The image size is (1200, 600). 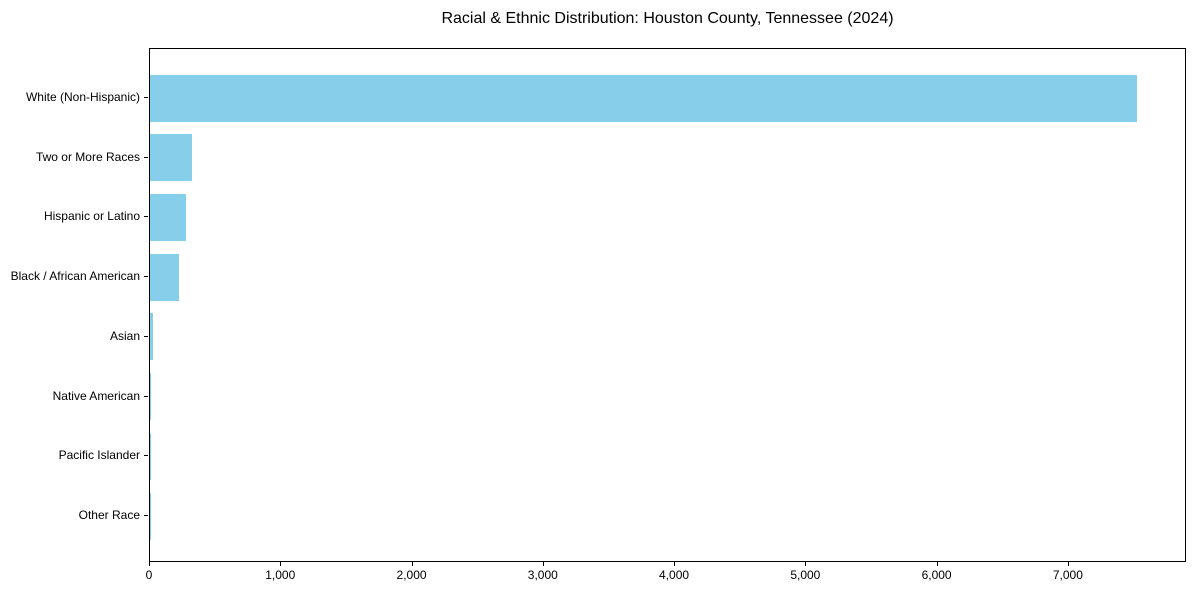 I want to click on y-tick-label: Other Race, so click(x=109, y=515).